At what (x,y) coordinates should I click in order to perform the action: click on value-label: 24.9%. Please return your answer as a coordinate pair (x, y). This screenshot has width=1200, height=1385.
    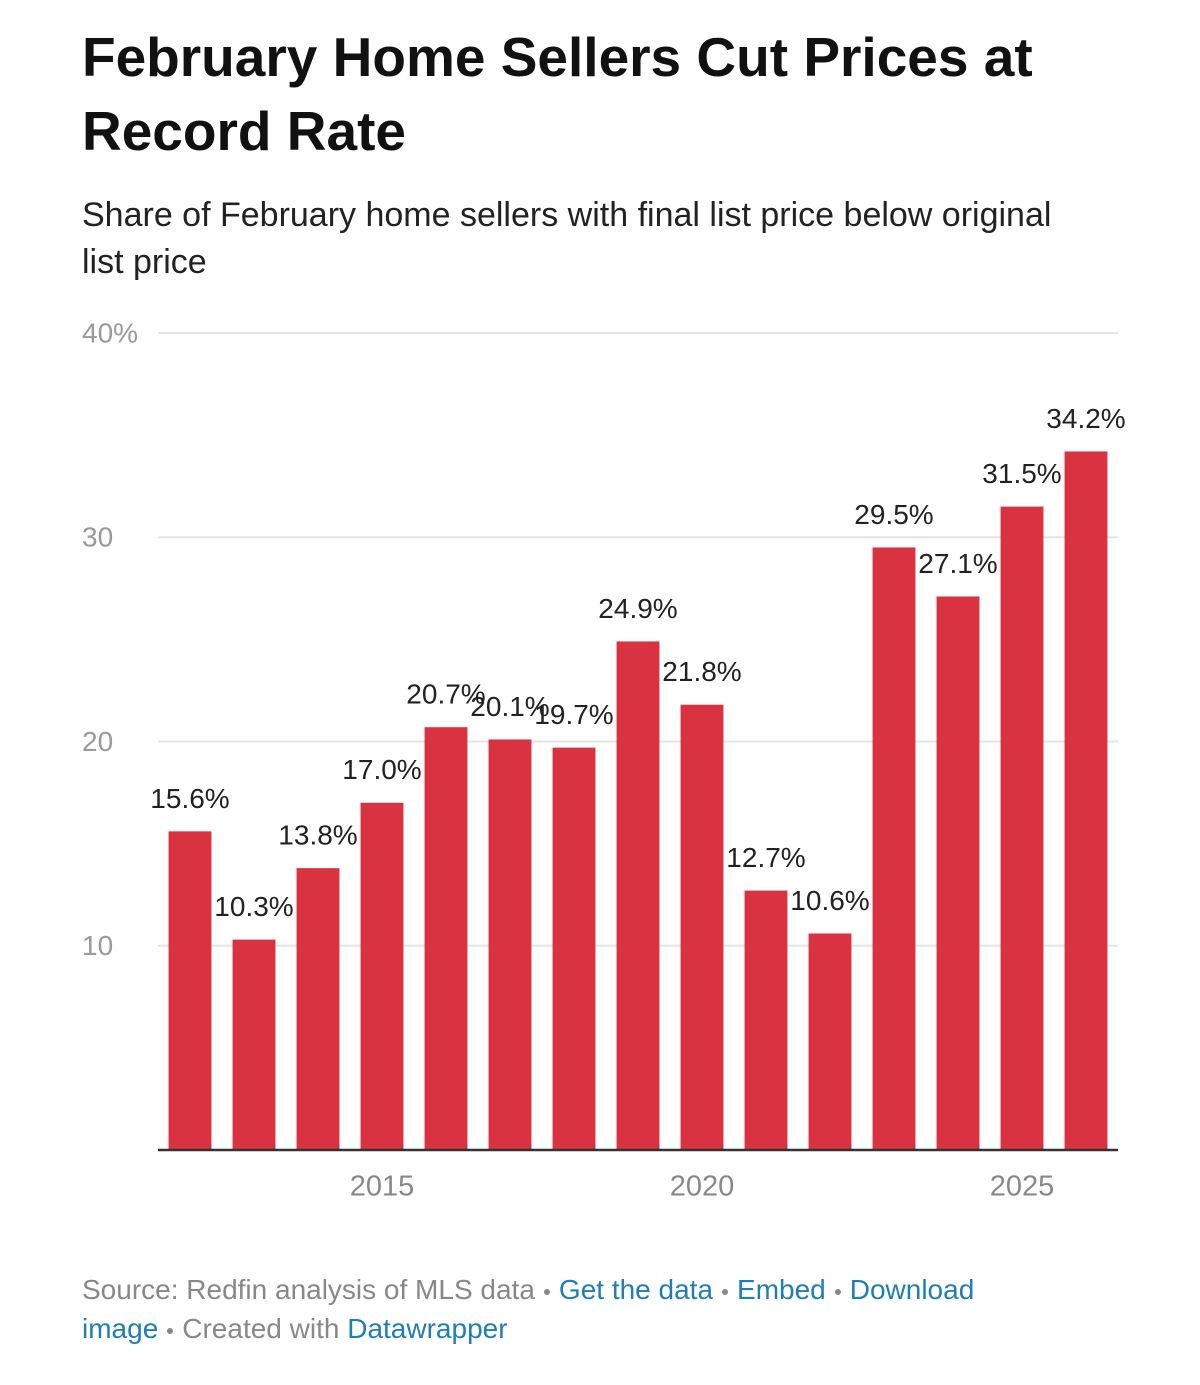
    Looking at the image, I should click on (637, 608).